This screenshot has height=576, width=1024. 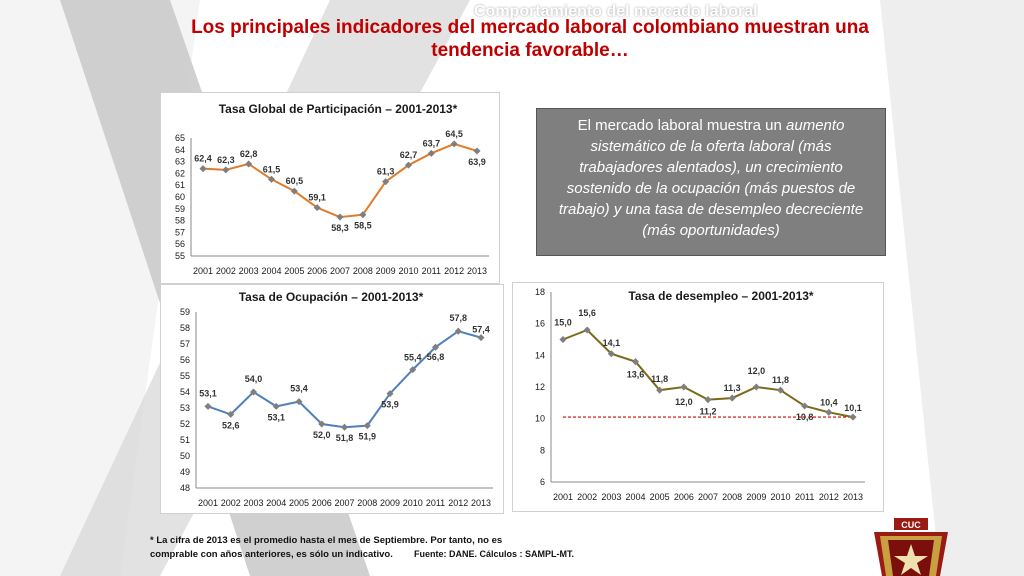 What do you see at coordinates (636, 375) in the screenshot?
I see `data-label: 13,6` at bounding box center [636, 375].